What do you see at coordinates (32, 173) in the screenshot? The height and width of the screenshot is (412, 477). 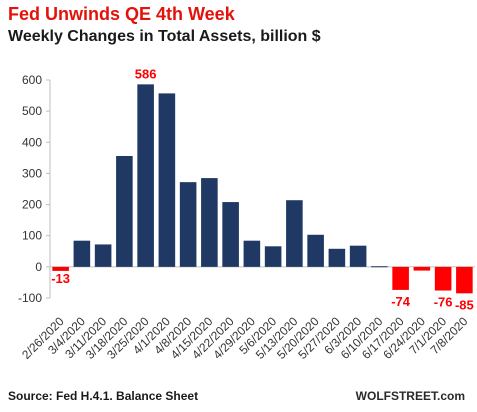 I see `y-tick-label: 300` at bounding box center [32, 173].